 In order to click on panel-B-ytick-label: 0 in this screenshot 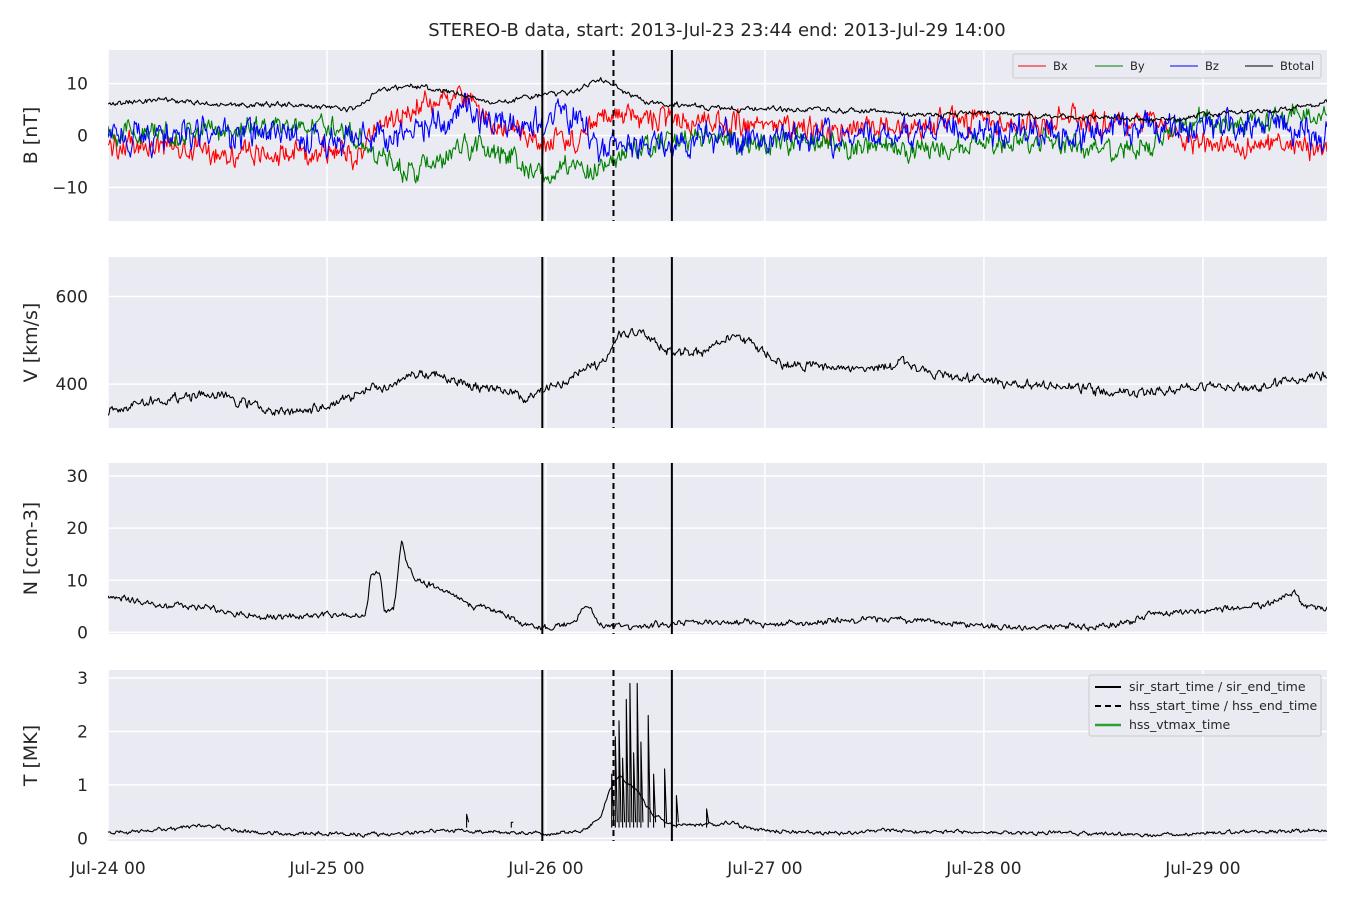, I will do `click(82, 137)`.